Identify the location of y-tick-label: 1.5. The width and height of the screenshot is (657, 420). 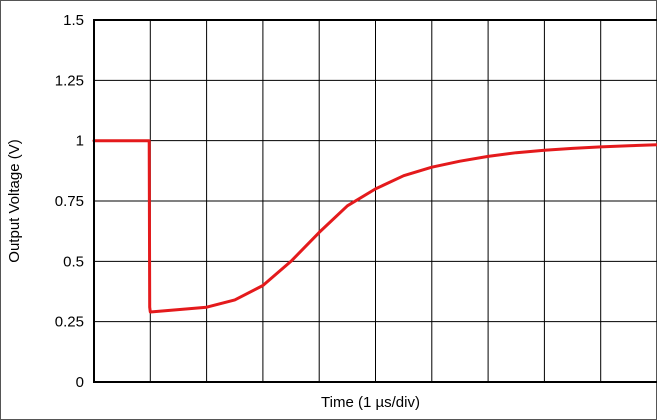
(73, 20).